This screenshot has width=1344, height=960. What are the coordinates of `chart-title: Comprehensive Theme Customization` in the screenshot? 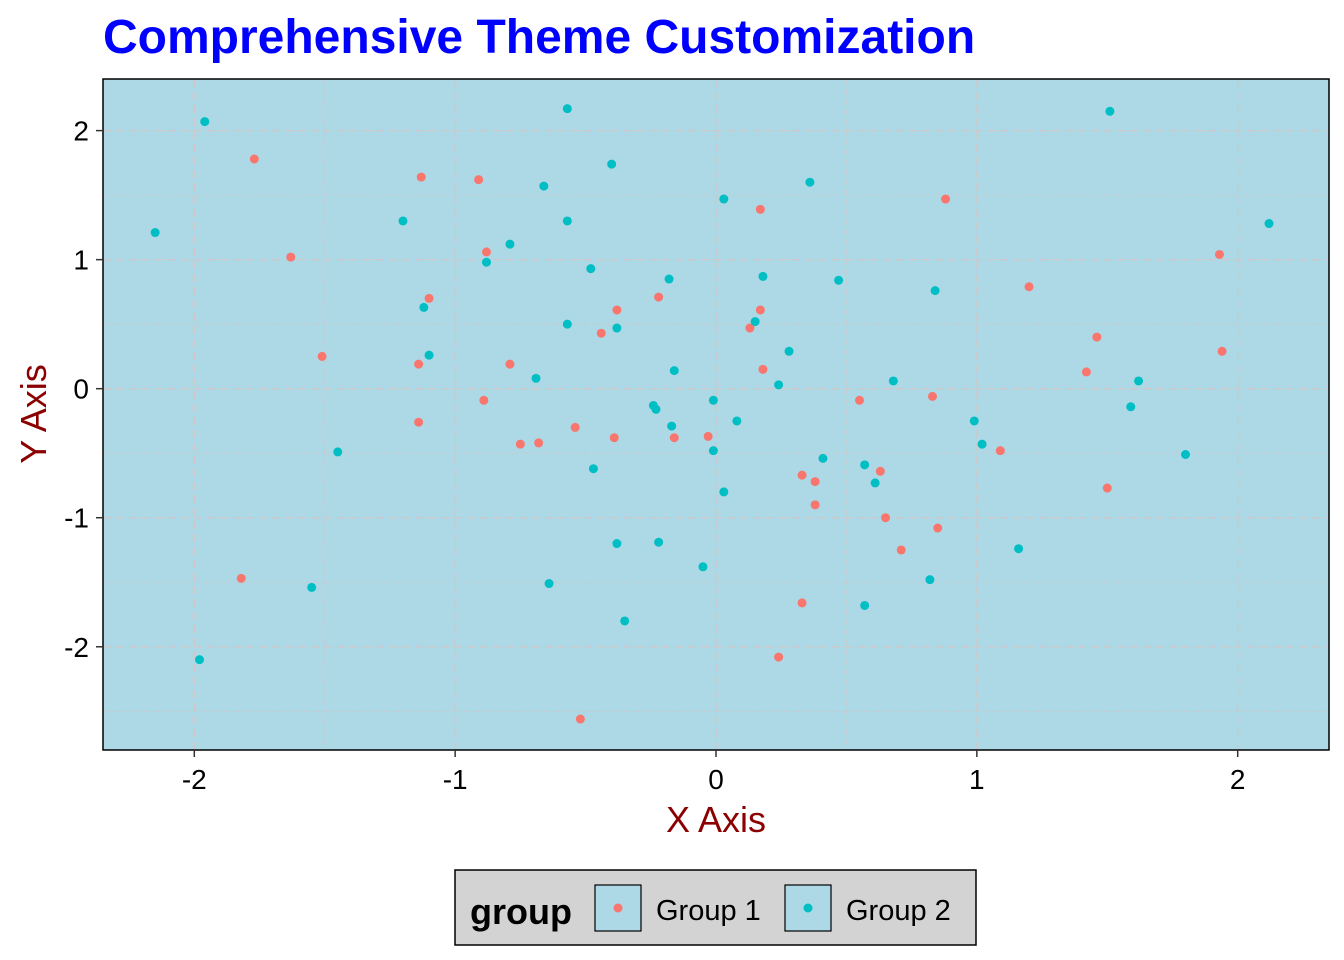 It's located at (539, 37).